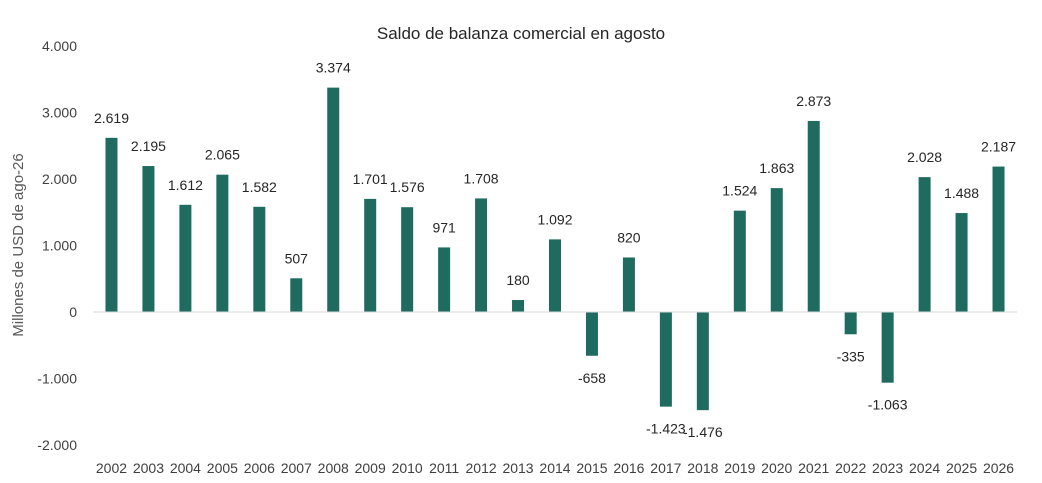 The image size is (1042, 483). Describe the element at coordinates (57, 445) in the screenshot. I see `y-tick-label: -2.000` at that location.